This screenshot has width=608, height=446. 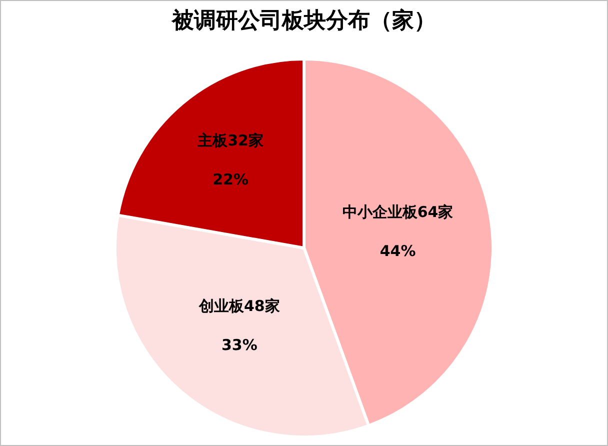 I want to click on data-label: 33%, so click(x=239, y=345).